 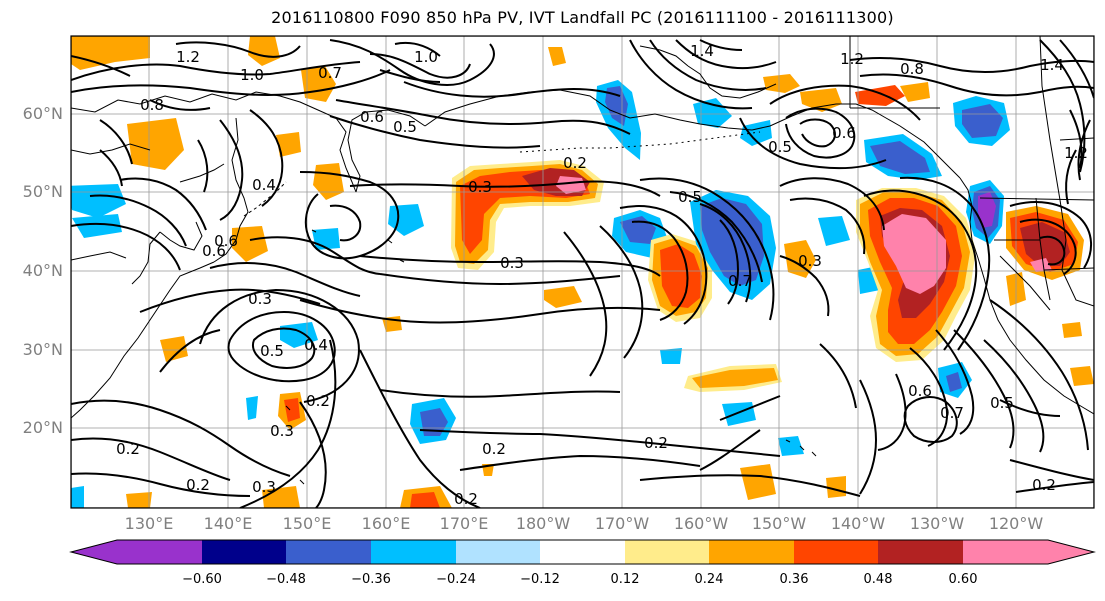 What do you see at coordinates (1071, 552) in the screenshot?
I see `colorbar-extend-max` at bounding box center [1071, 552].